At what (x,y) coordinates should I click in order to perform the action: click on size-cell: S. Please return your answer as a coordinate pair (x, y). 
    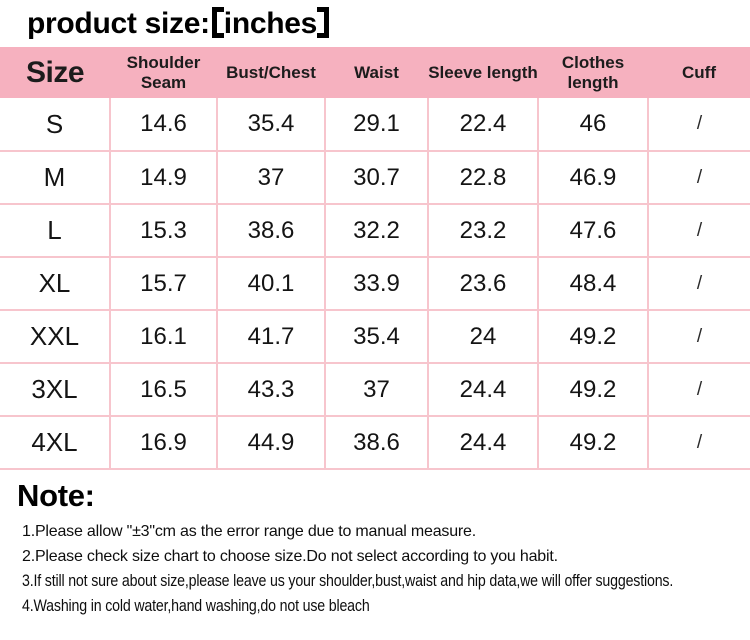
    Looking at the image, I should click on (55, 125).